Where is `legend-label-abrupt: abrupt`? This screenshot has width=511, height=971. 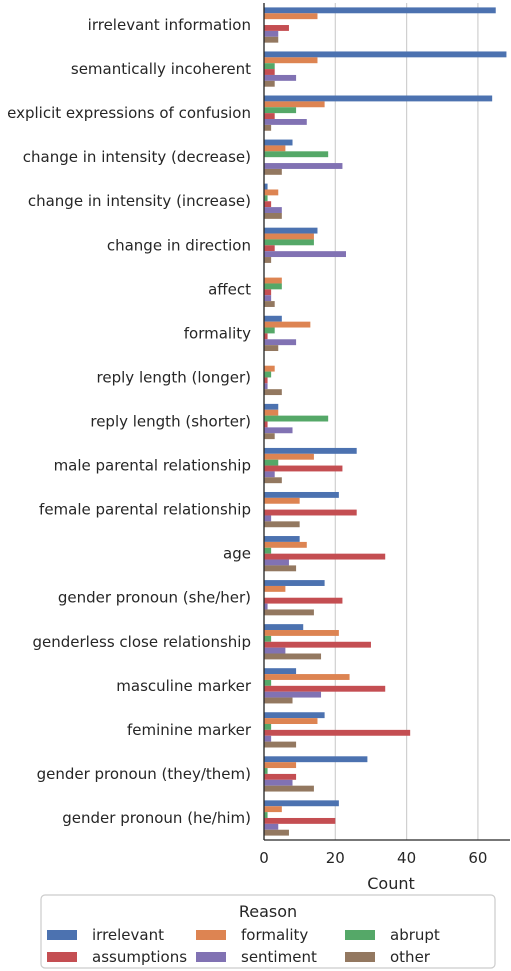 legend-label-abrupt: abrupt is located at coordinates (415, 935).